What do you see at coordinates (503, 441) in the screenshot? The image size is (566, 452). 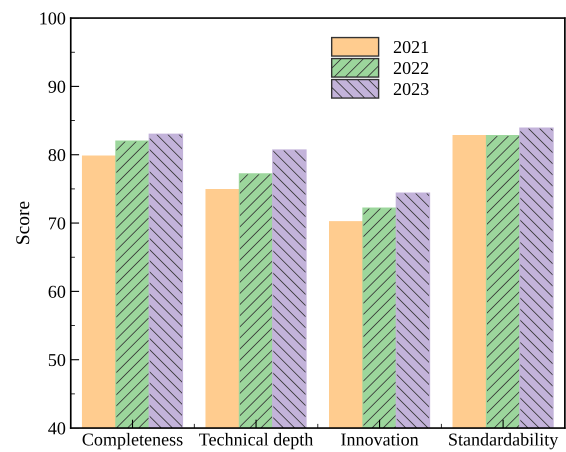 I see `x-tick-label: Standardability` at bounding box center [503, 441].